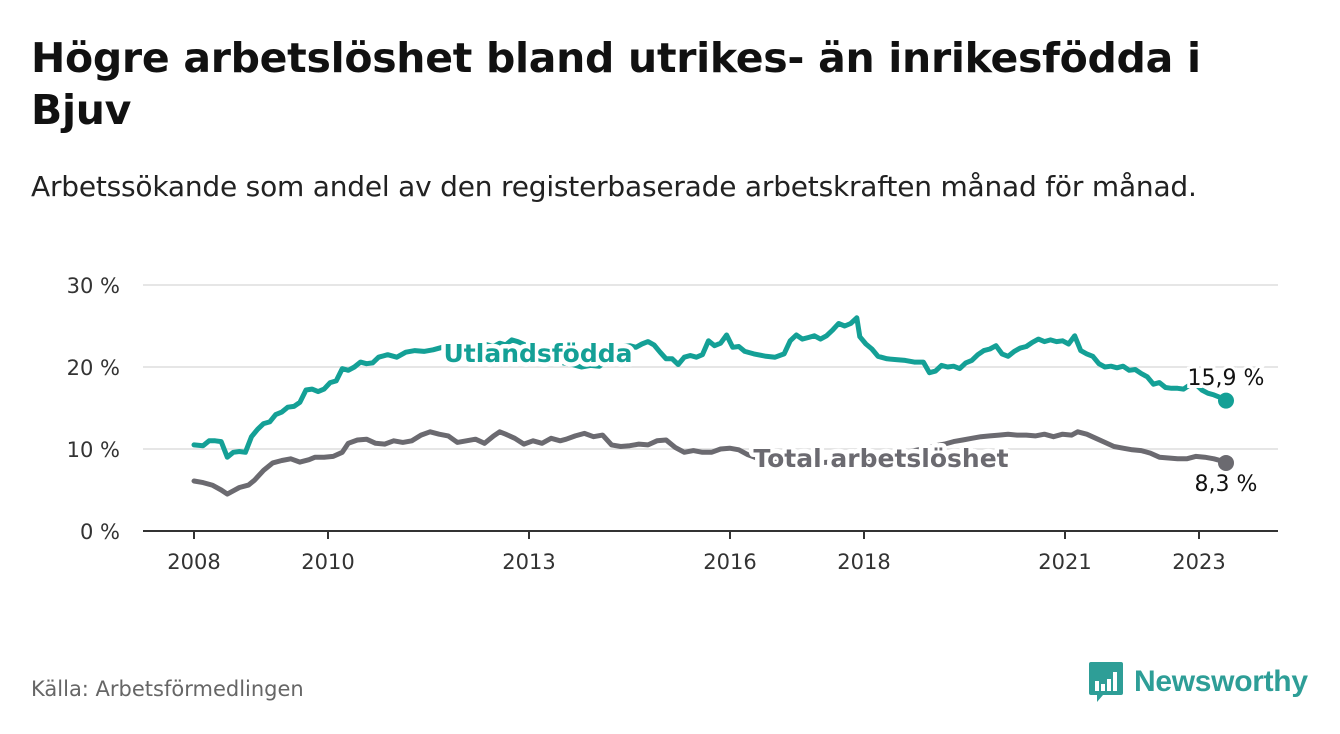  I want to click on x-tick-label: 2023, so click(1198, 562).